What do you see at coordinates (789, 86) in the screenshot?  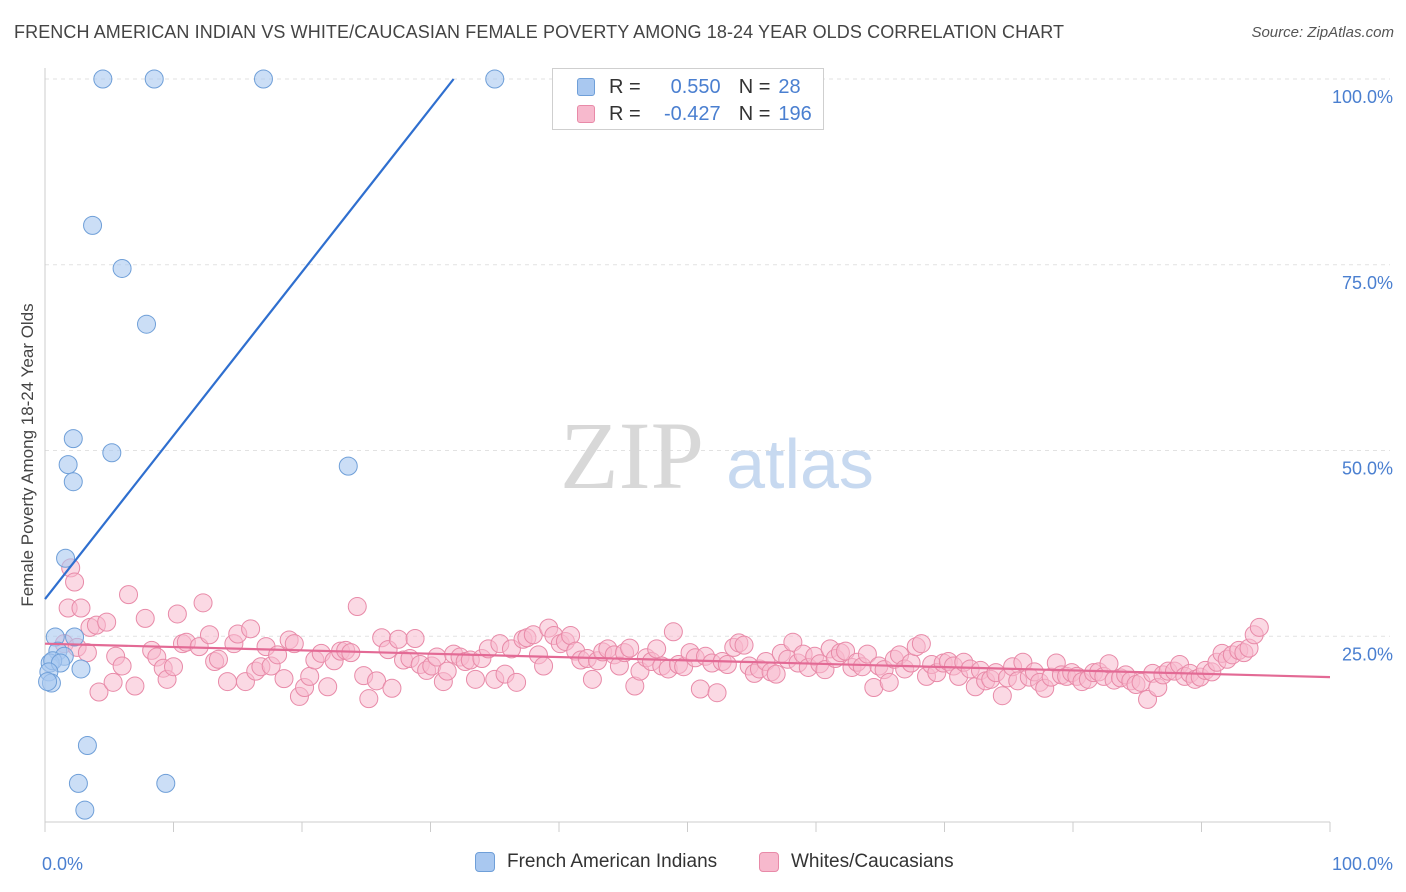 I see `n-value: 28` at bounding box center [789, 86].